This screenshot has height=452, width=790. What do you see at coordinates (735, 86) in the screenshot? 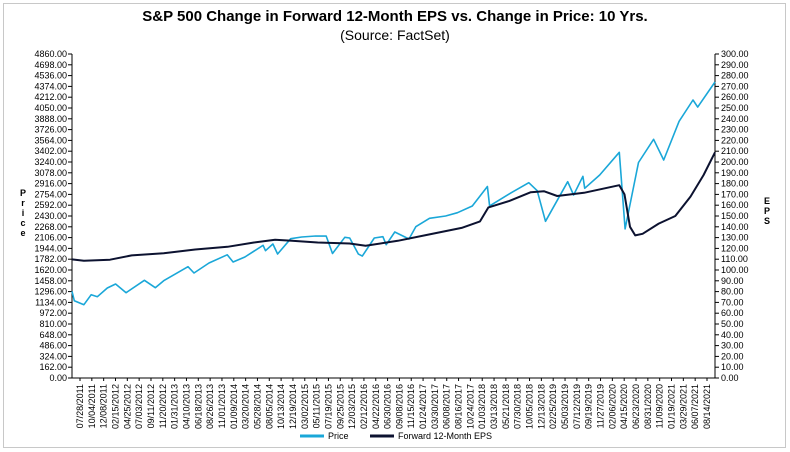
I see `y-right-tick-label: 270.00` at bounding box center [735, 86].